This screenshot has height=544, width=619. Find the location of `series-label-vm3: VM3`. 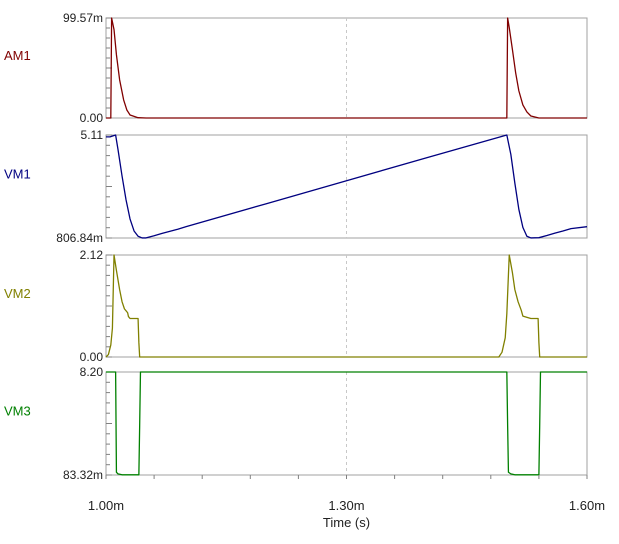

series-label-vm3: VM3 is located at coordinates (17, 411).